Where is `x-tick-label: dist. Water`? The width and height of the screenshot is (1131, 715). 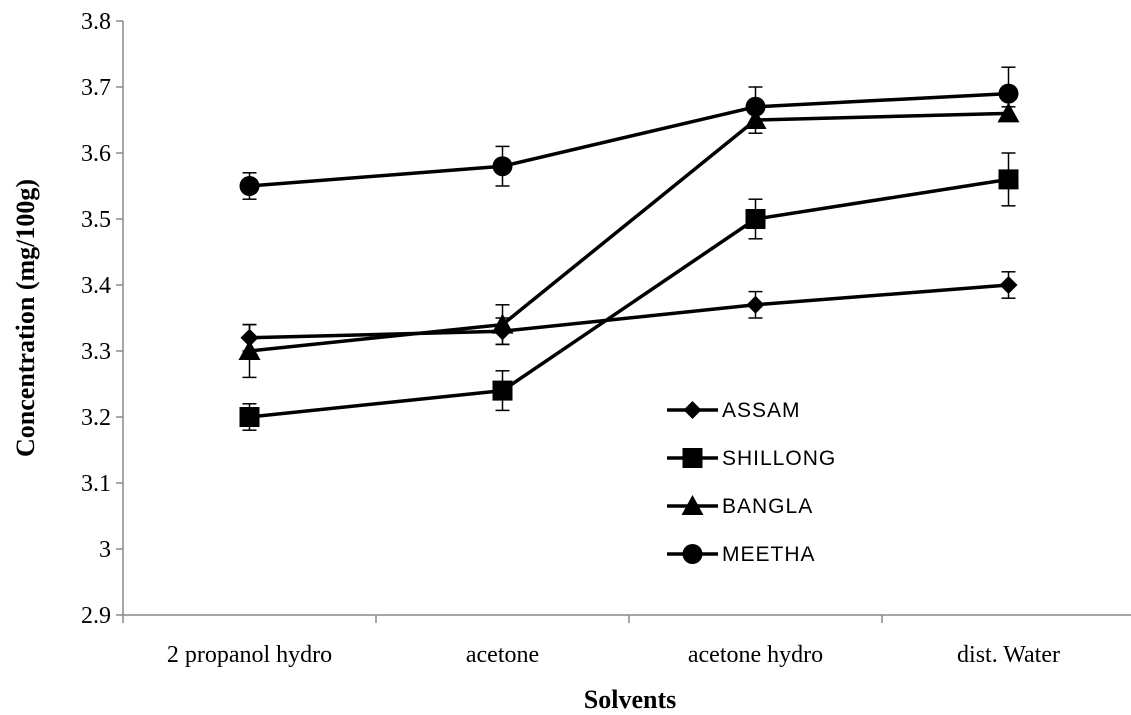
x-tick-label: dist. Water is located at coordinates (1008, 655).